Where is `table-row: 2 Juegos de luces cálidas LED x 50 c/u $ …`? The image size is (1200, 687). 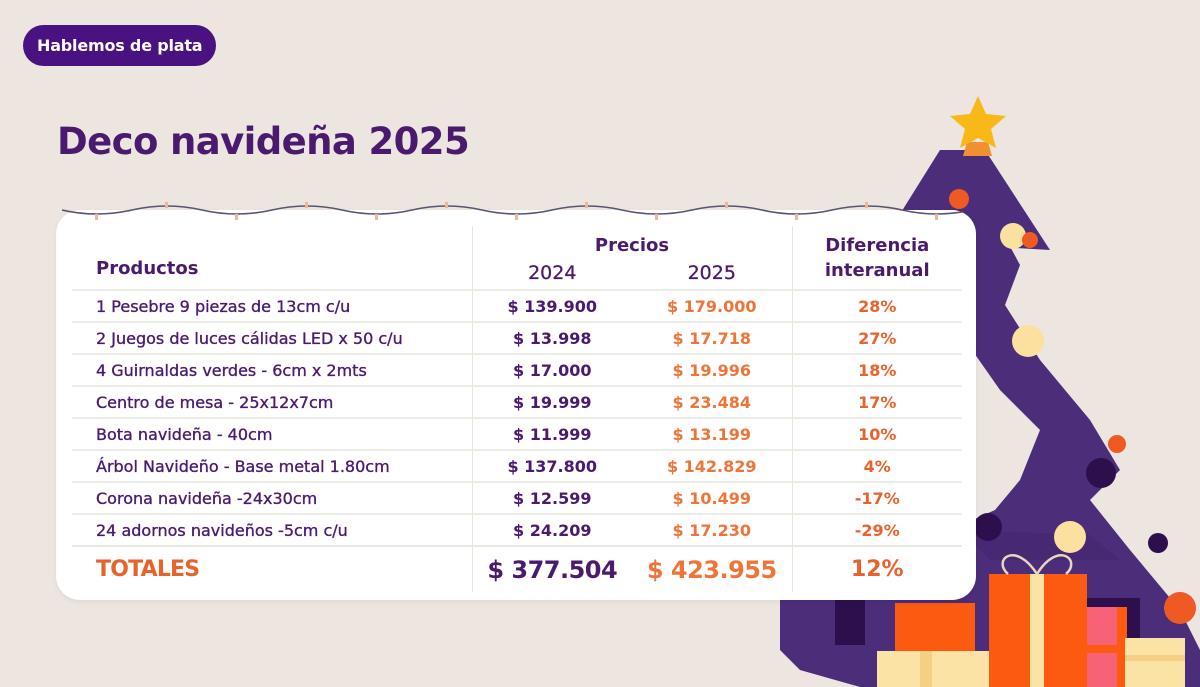
table-row: 2 Juegos de luces cálidas LED x 50 c/u $ … is located at coordinates (517, 337).